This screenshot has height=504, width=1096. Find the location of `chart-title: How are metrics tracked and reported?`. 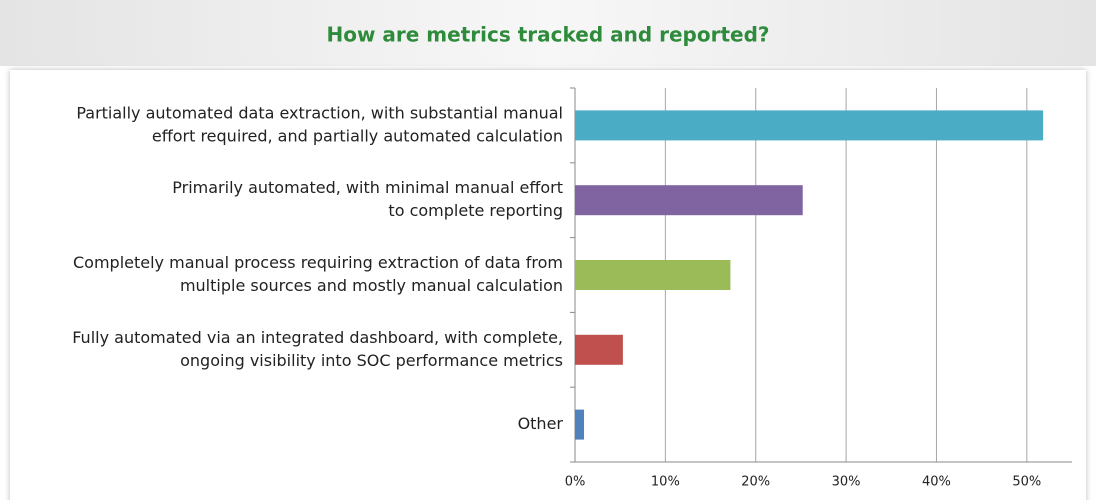

chart-title: How are metrics tracked and reported? is located at coordinates (548, 35).